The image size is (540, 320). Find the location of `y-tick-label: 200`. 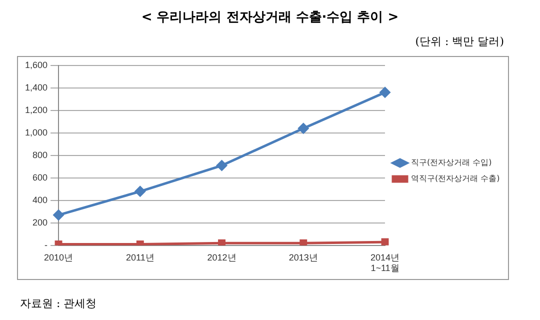

y-tick-label: 200 is located at coordinates (40, 222).